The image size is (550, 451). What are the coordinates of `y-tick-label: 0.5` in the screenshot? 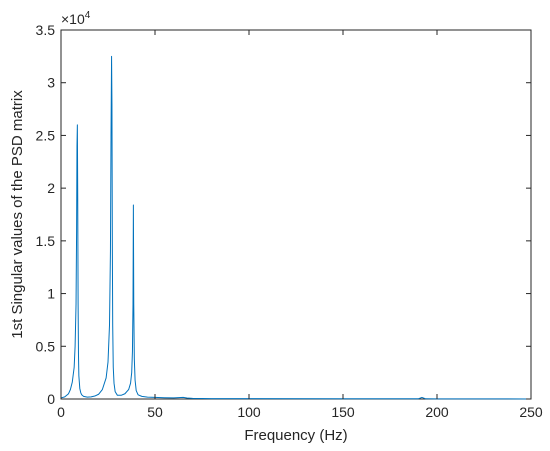 It's located at (46, 346).